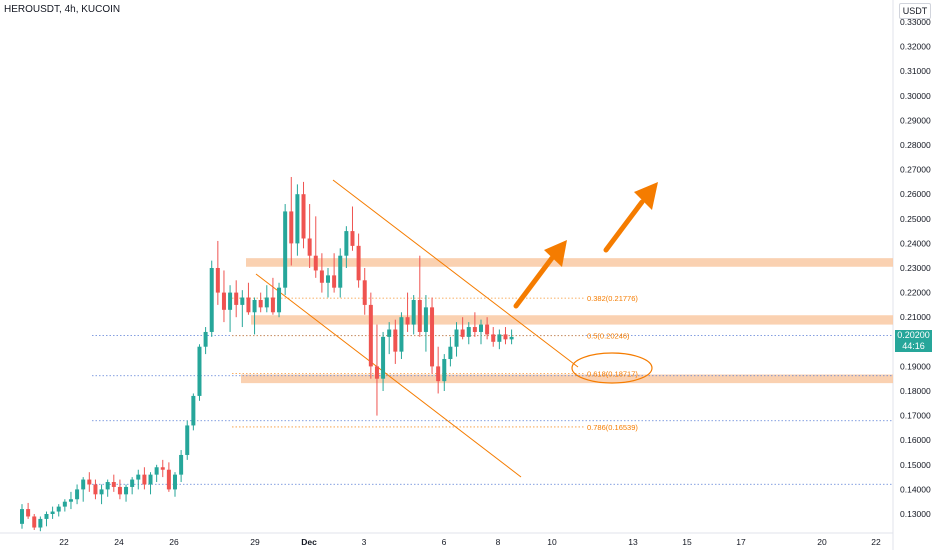 This screenshot has height=555, width=932. I want to click on time-tick-label: 6, so click(444, 542).